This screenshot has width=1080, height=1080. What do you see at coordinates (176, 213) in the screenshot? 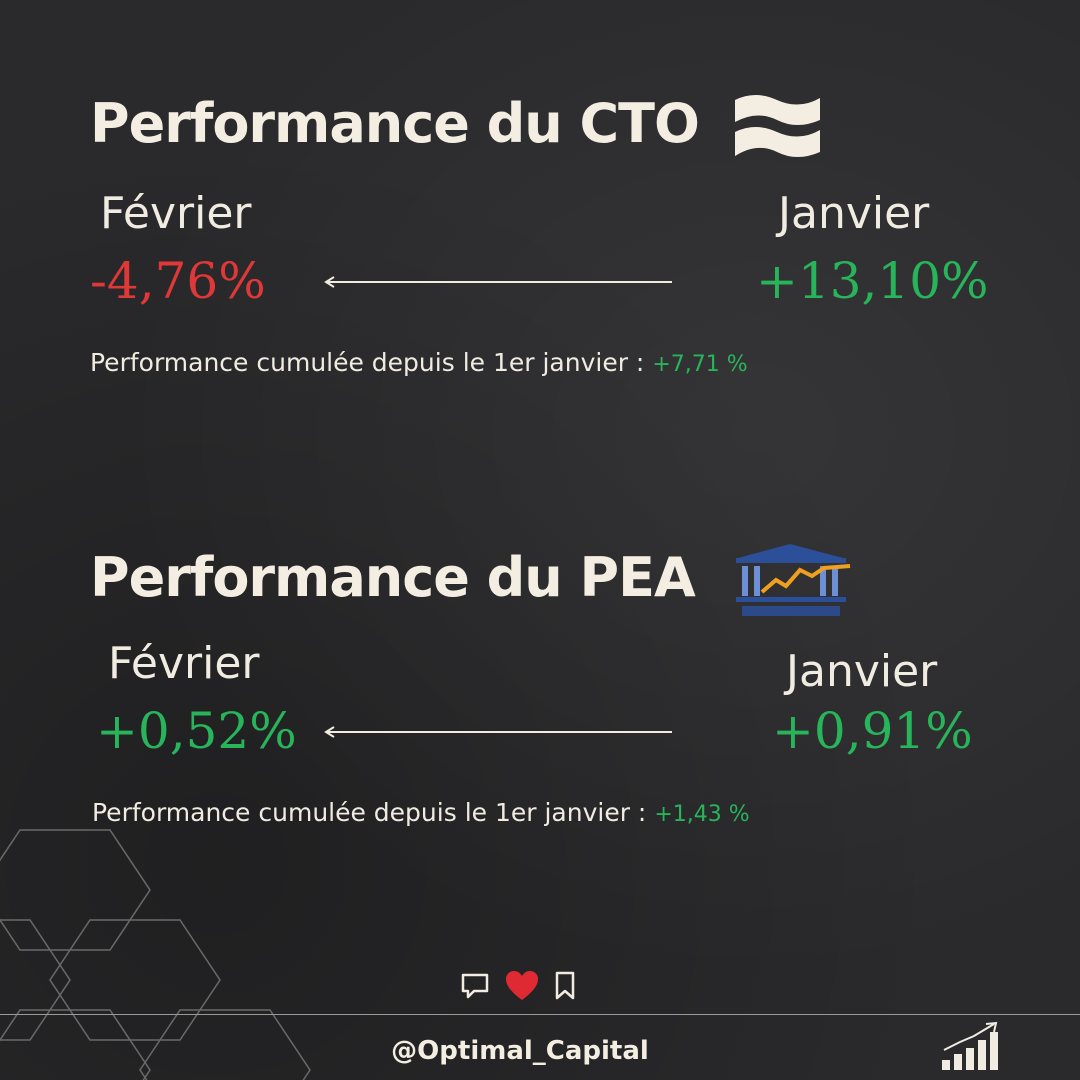
I see `cto-feb-label: Février` at bounding box center [176, 213].